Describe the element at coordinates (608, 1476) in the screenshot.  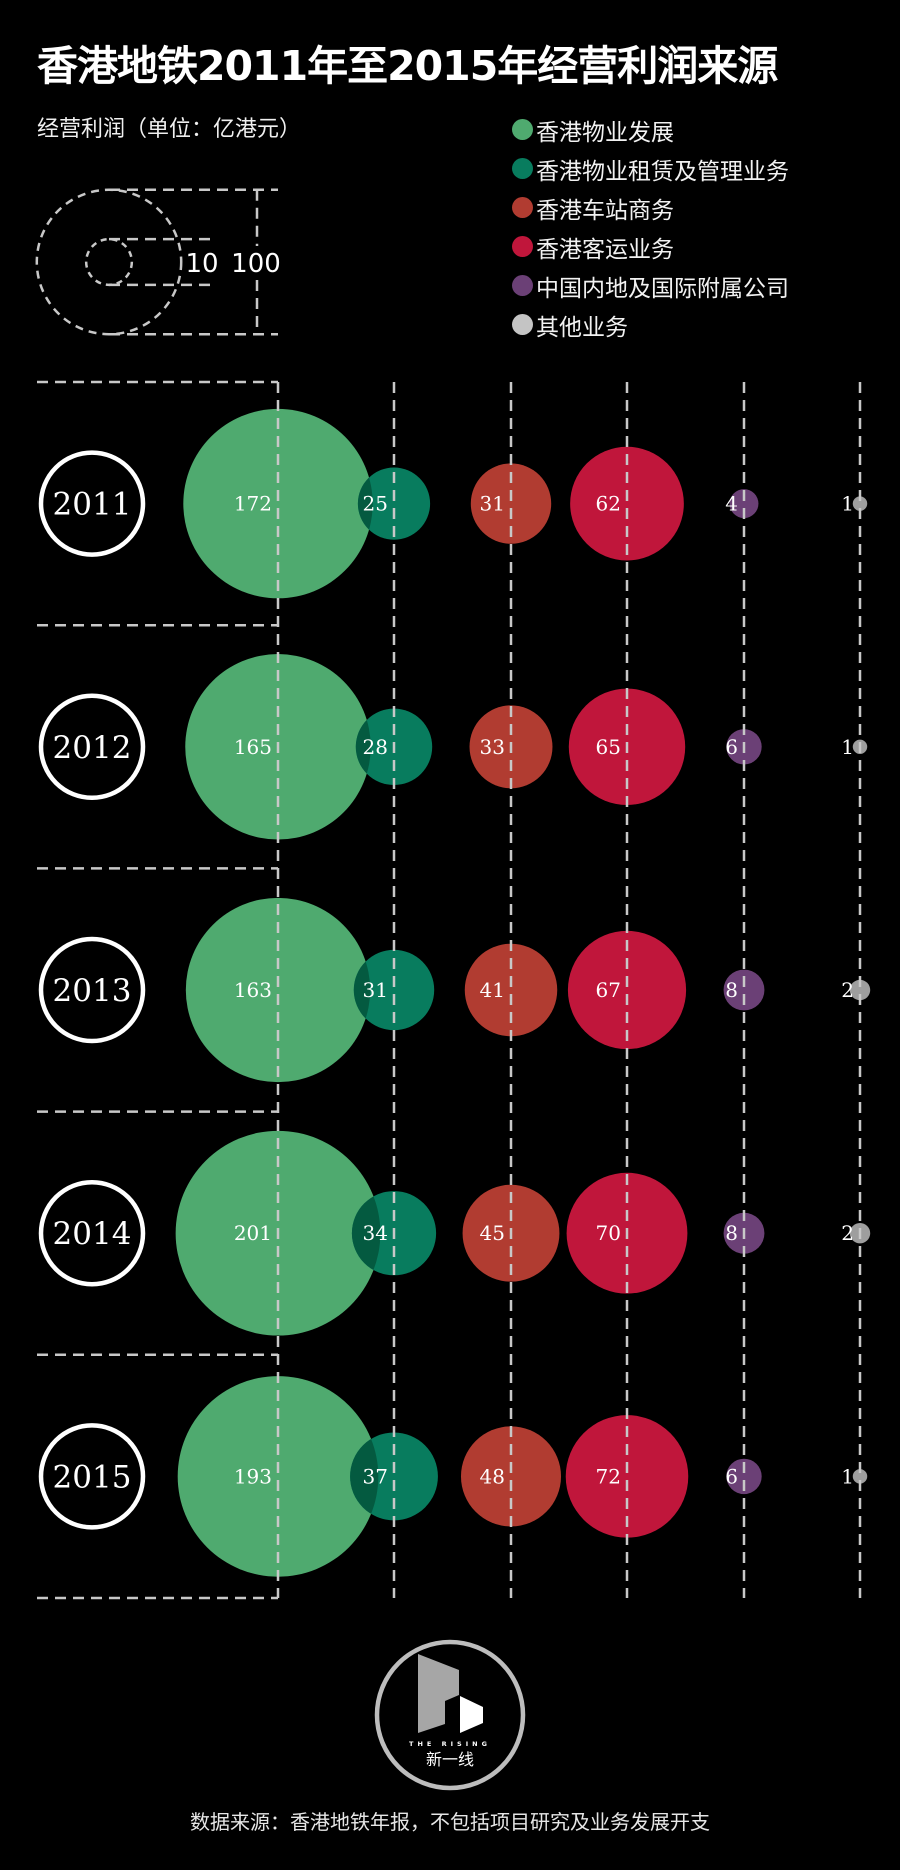
I see `bubble-value-label: 72` at that location.